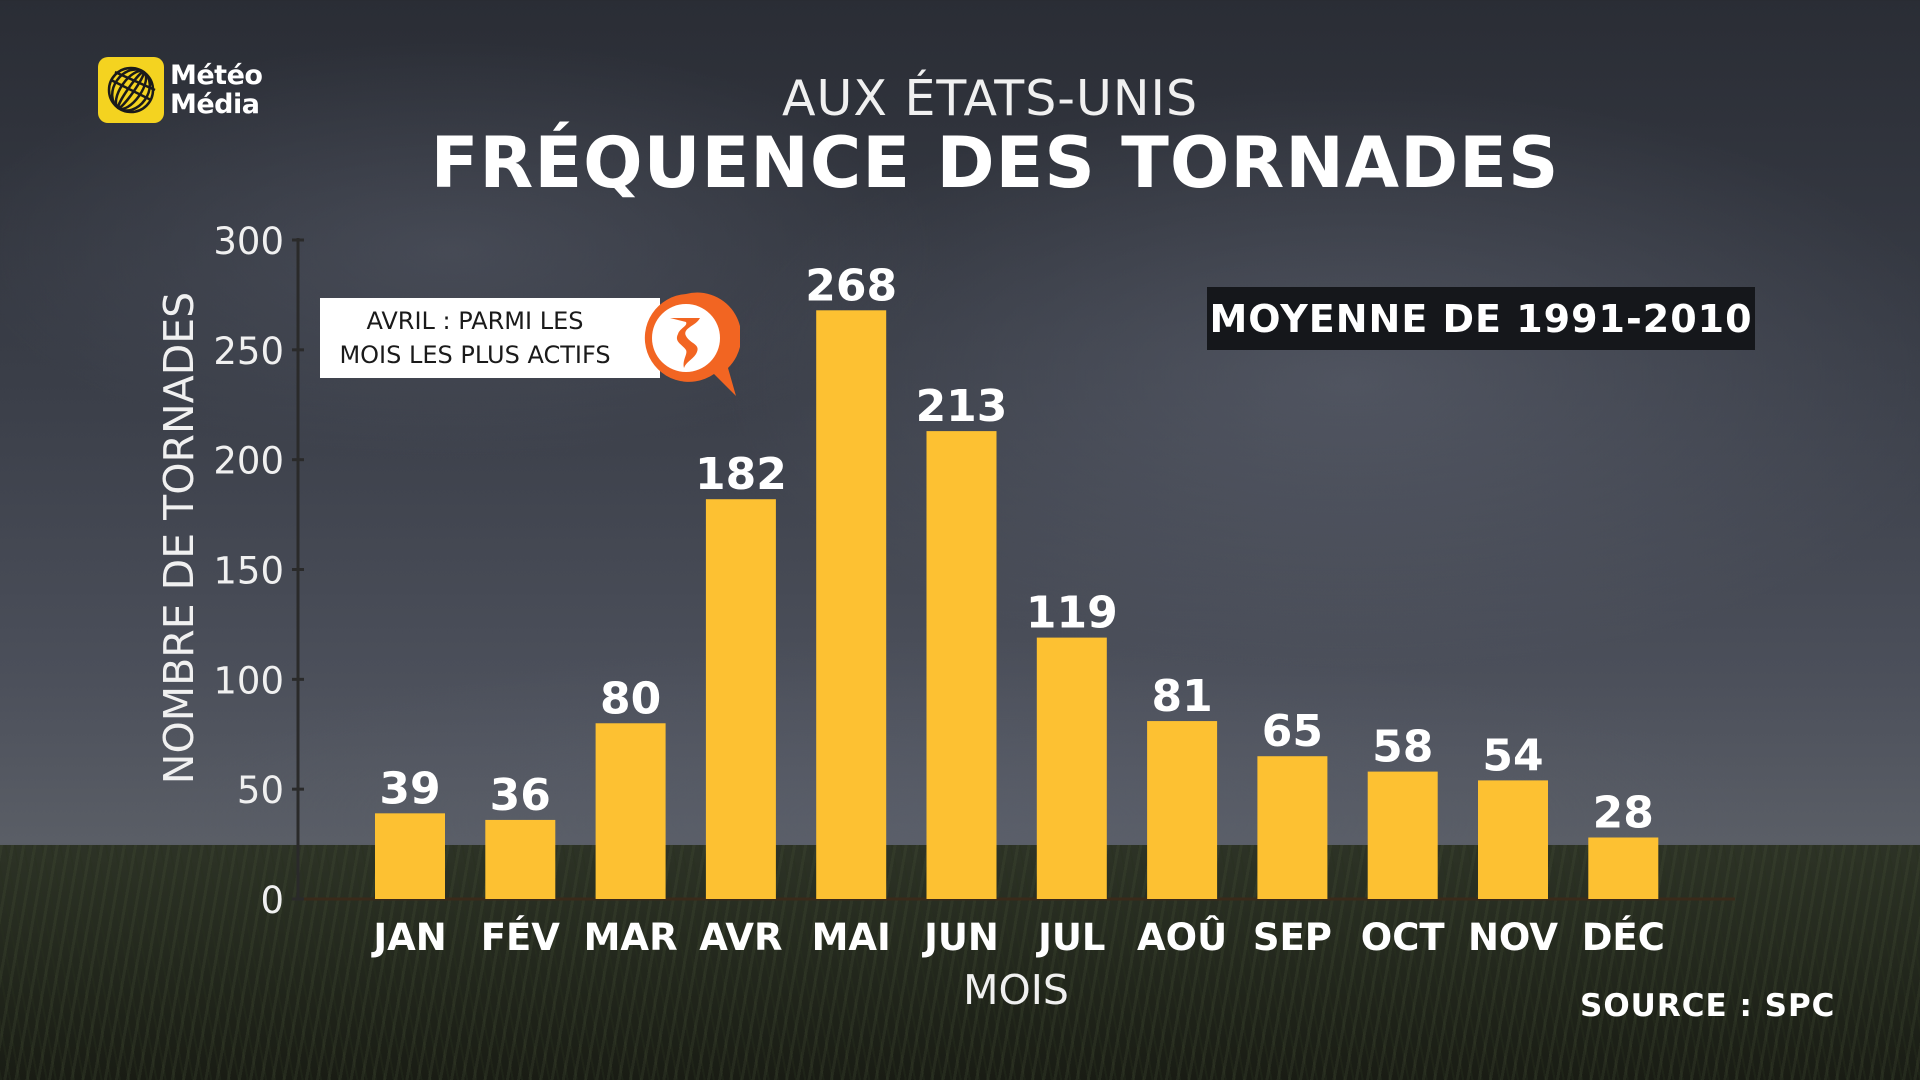 The image size is (1920, 1080). I want to click on y-tick-label: 150, so click(248, 571).